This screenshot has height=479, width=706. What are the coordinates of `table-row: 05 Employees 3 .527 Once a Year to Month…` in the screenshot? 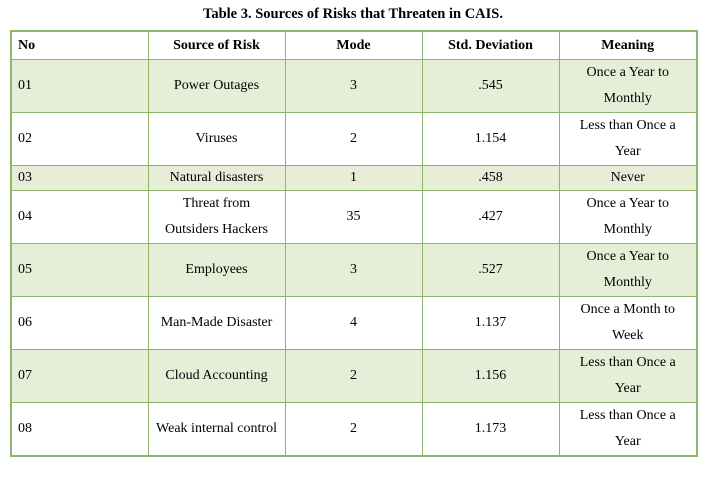 It's located at (354, 270).